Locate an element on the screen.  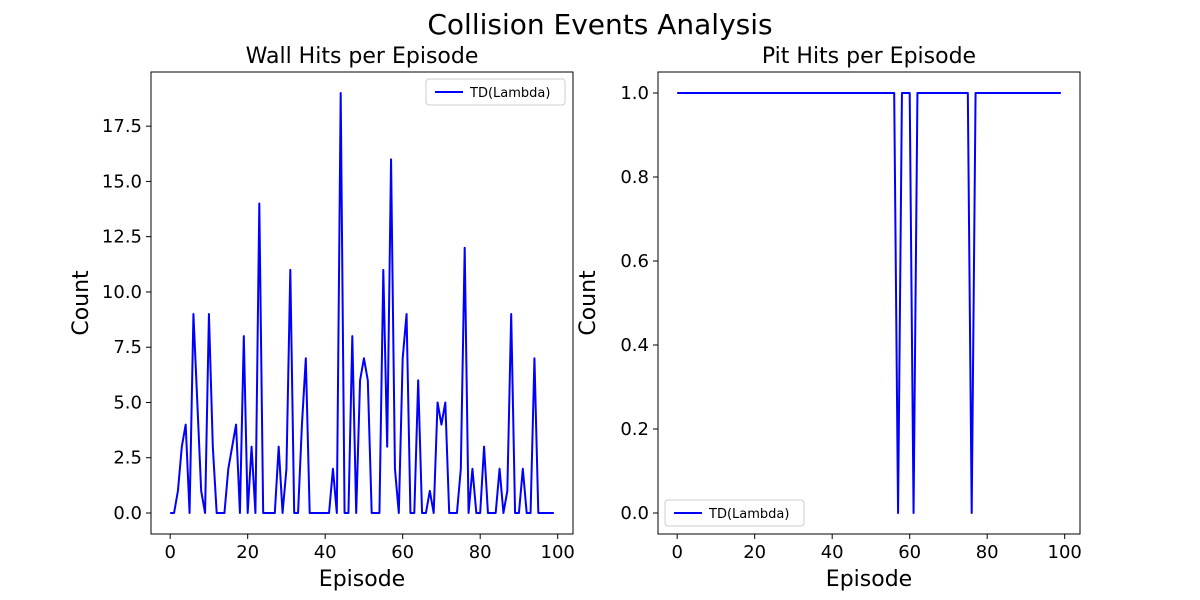
wall-x-tick-label: 60 is located at coordinates (402, 552).